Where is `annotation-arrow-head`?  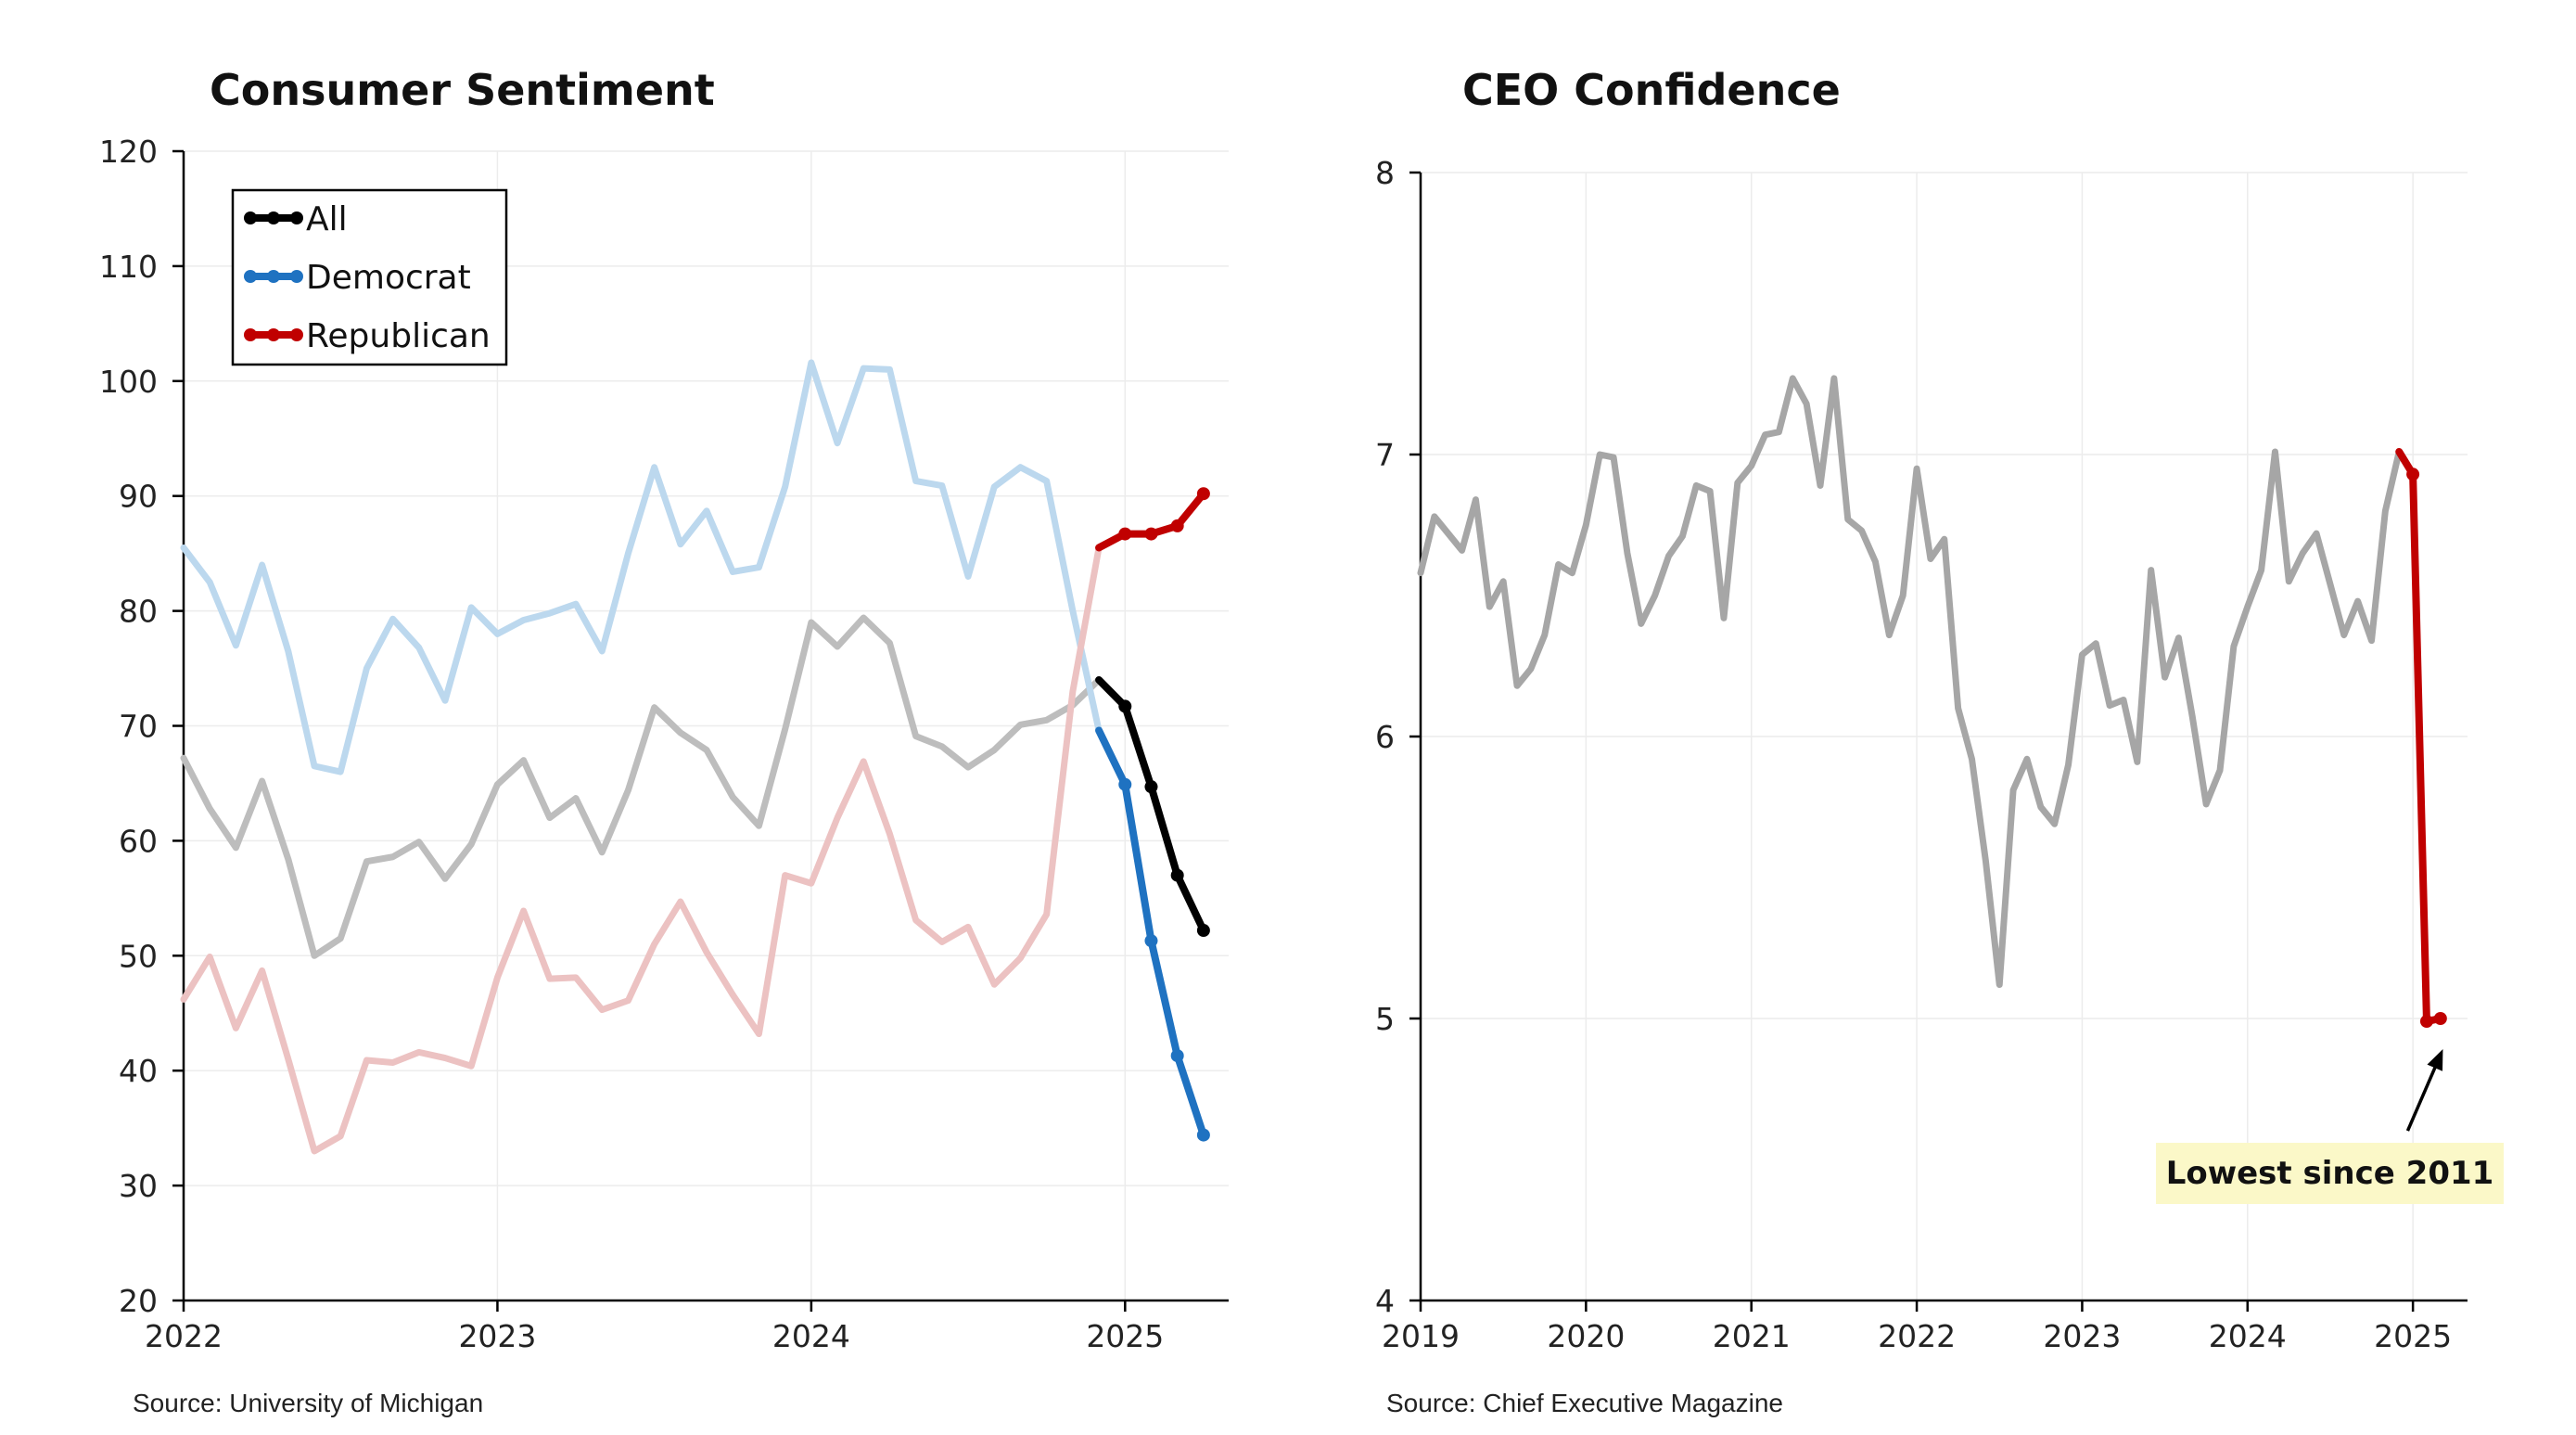
annotation-arrow-head is located at coordinates (2435, 1060).